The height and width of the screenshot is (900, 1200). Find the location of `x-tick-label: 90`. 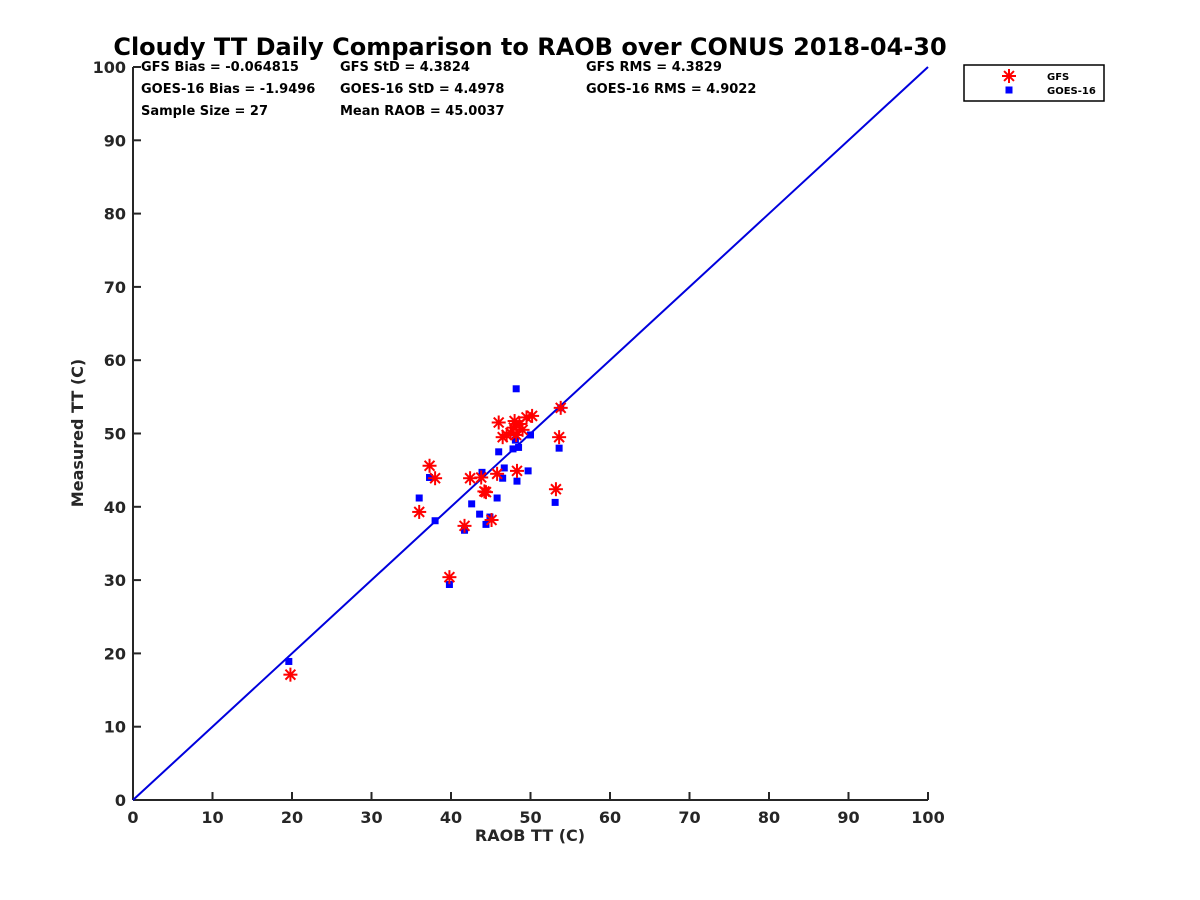

x-tick-label: 90 is located at coordinates (848, 817).